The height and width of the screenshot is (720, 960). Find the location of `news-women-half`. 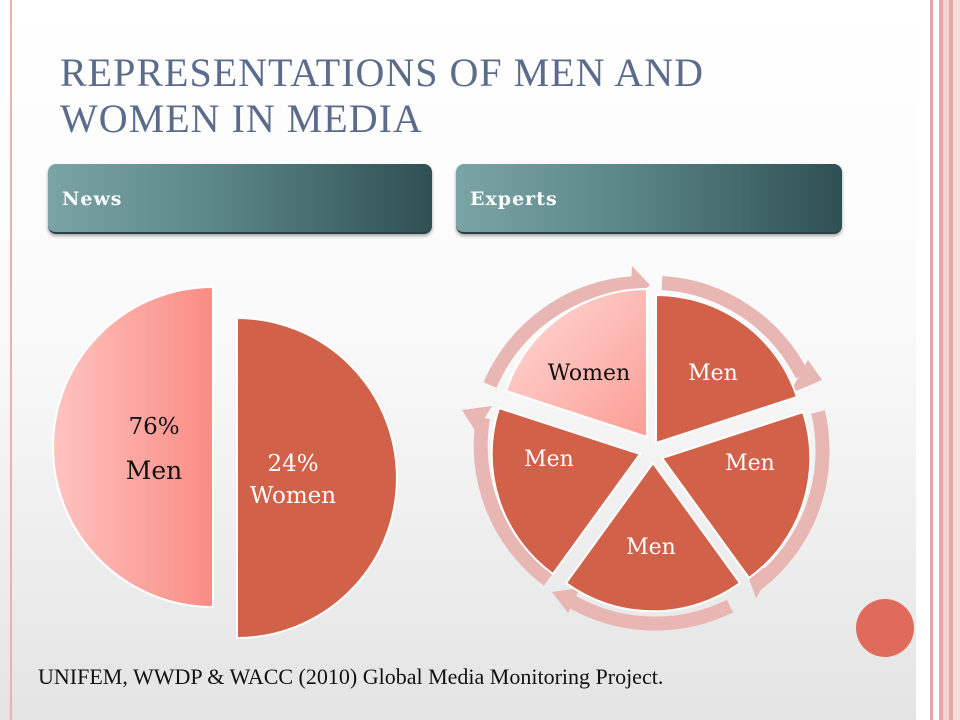

news-women-half is located at coordinates (317, 478).